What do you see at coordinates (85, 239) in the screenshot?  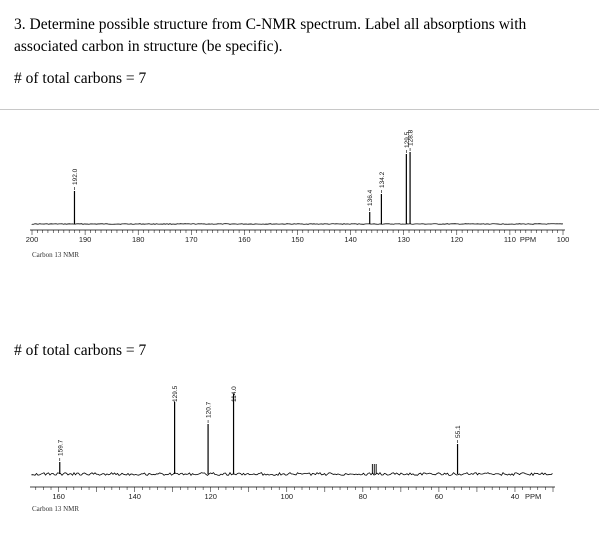 I see `tick-label-190: 190` at bounding box center [85, 239].